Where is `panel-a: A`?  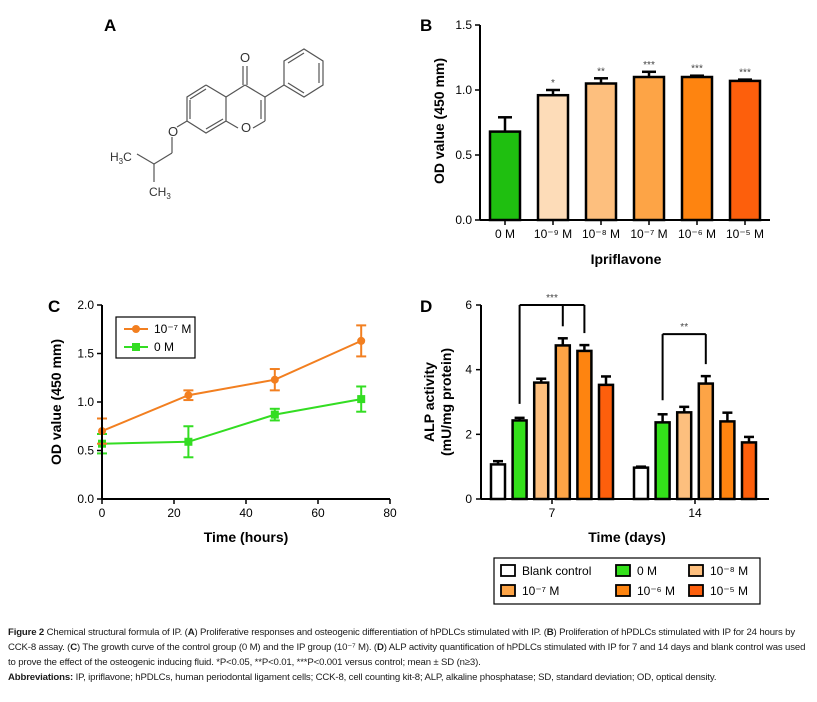 panel-a: A is located at coordinates (214, 108).